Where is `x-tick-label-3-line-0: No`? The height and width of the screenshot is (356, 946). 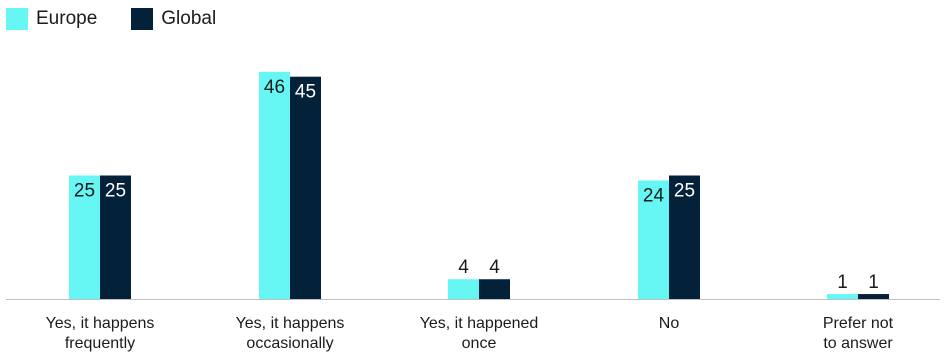
x-tick-label-3-line-0: No is located at coordinates (669, 323).